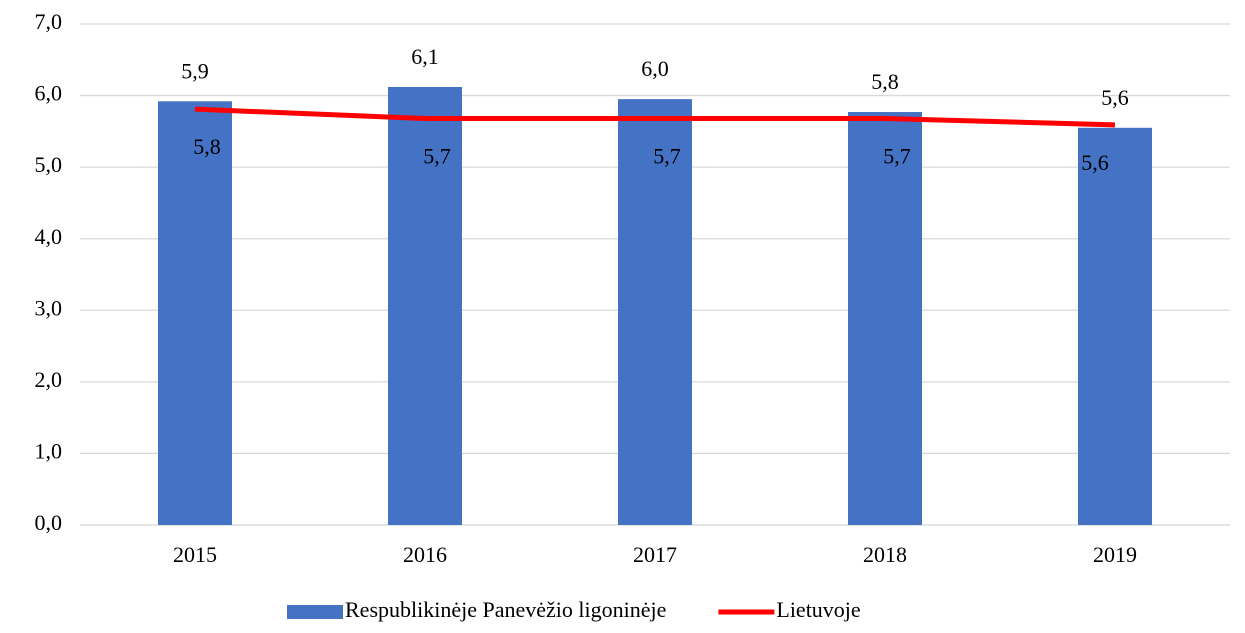 This screenshot has width=1245, height=633. What do you see at coordinates (49, 164) in the screenshot?
I see `y-tick-label: 5,0` at bounding box center [49, 164].